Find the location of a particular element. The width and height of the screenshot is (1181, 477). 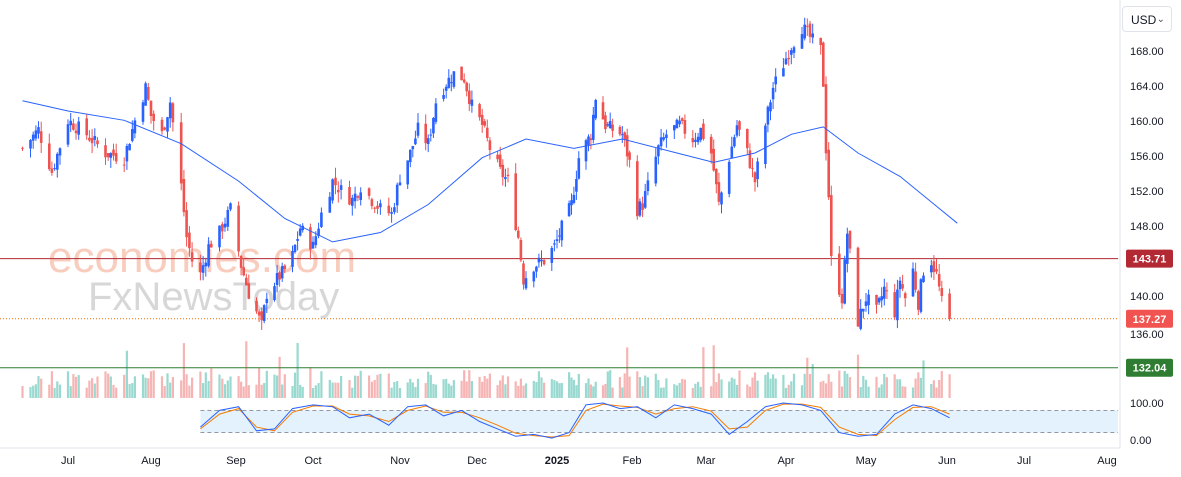

currency-dropdown: USD ⌄ is located at coordinates (1147, 19).